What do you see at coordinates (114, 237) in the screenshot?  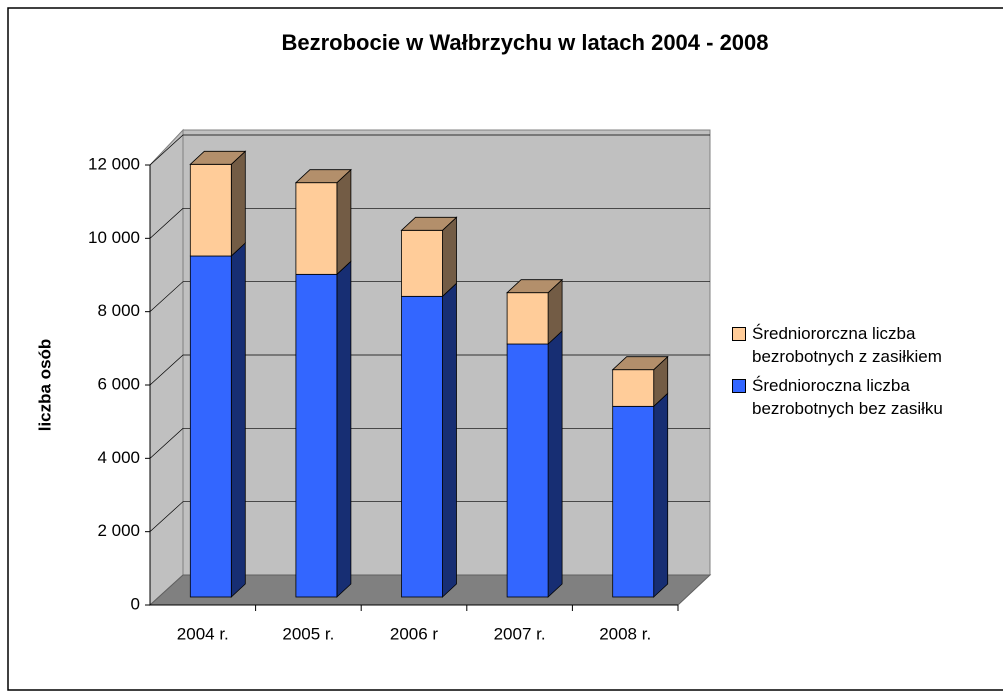 I see `y-tick-label: 10 000` at bounding box center [114, 237].